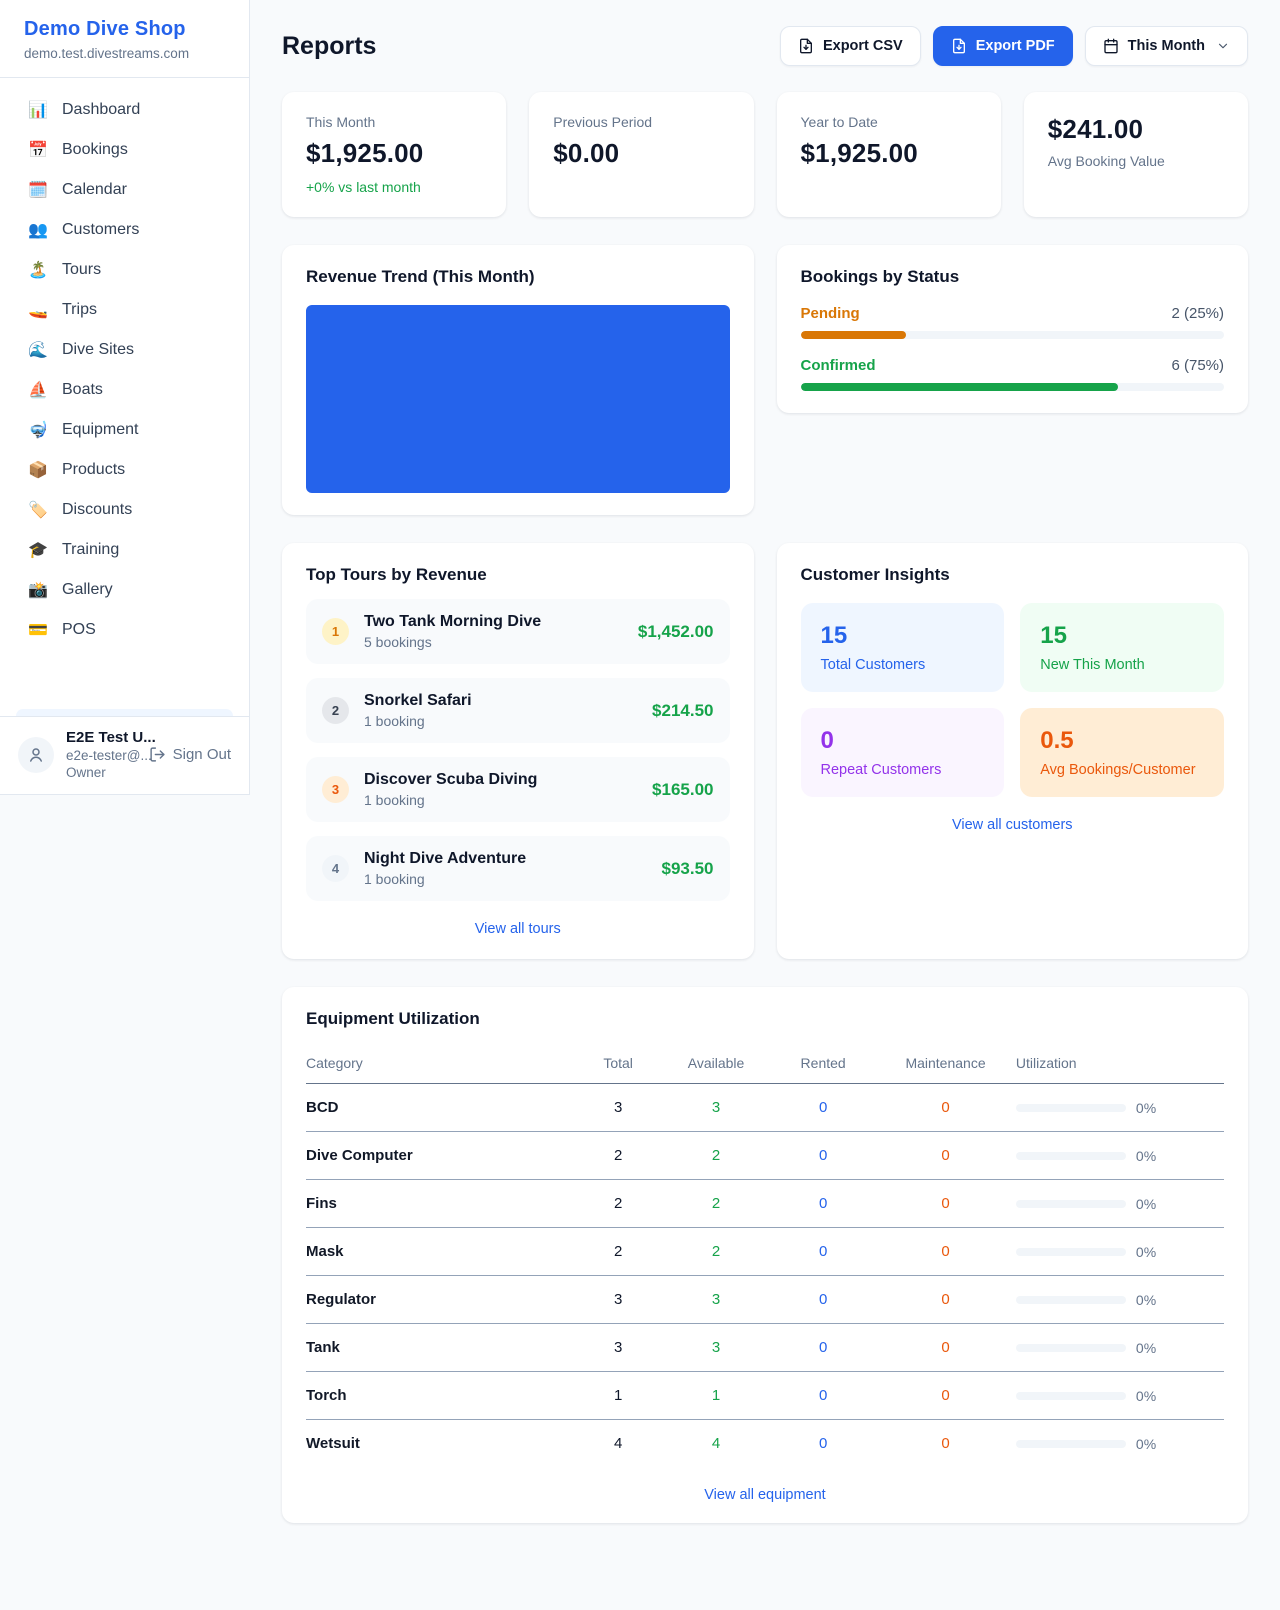 The width and height of the screenshot is (1280, 1610). I want to click on column-header-utilization: Utilization, so click(1046, 1063).